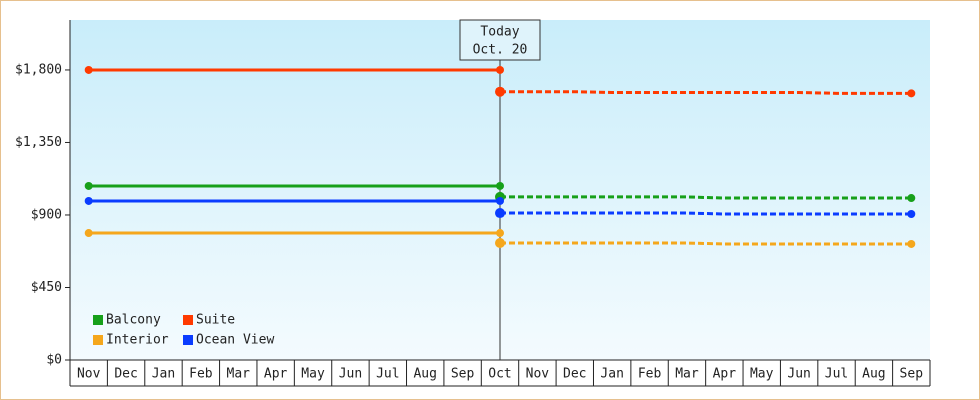 Image resolution: width=980 pixels, height=400 pixels. I want to click on y-tick-label: $450, so click(46, 287).